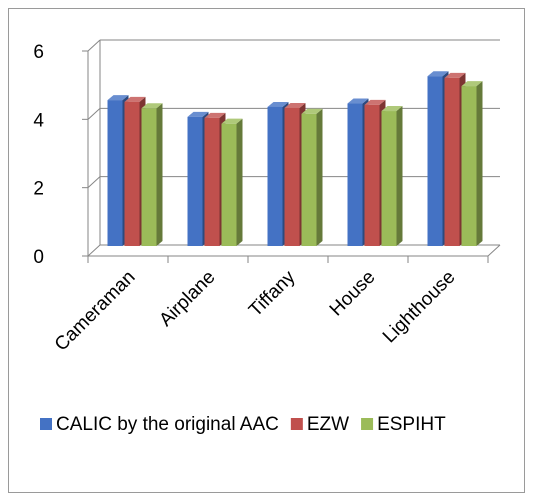 This screenshot has height=499, width=538. What do you see at coordinates (494, 250) in the screenshot?
I see `floor-edge` at bounding box center [494, 250].